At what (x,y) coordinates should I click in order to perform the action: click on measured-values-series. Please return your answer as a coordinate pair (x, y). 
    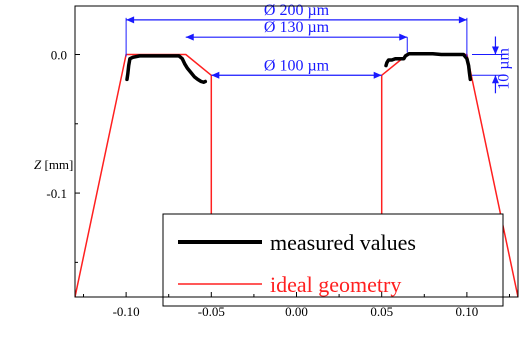
    Looking at the image, I should click on (299, 68).